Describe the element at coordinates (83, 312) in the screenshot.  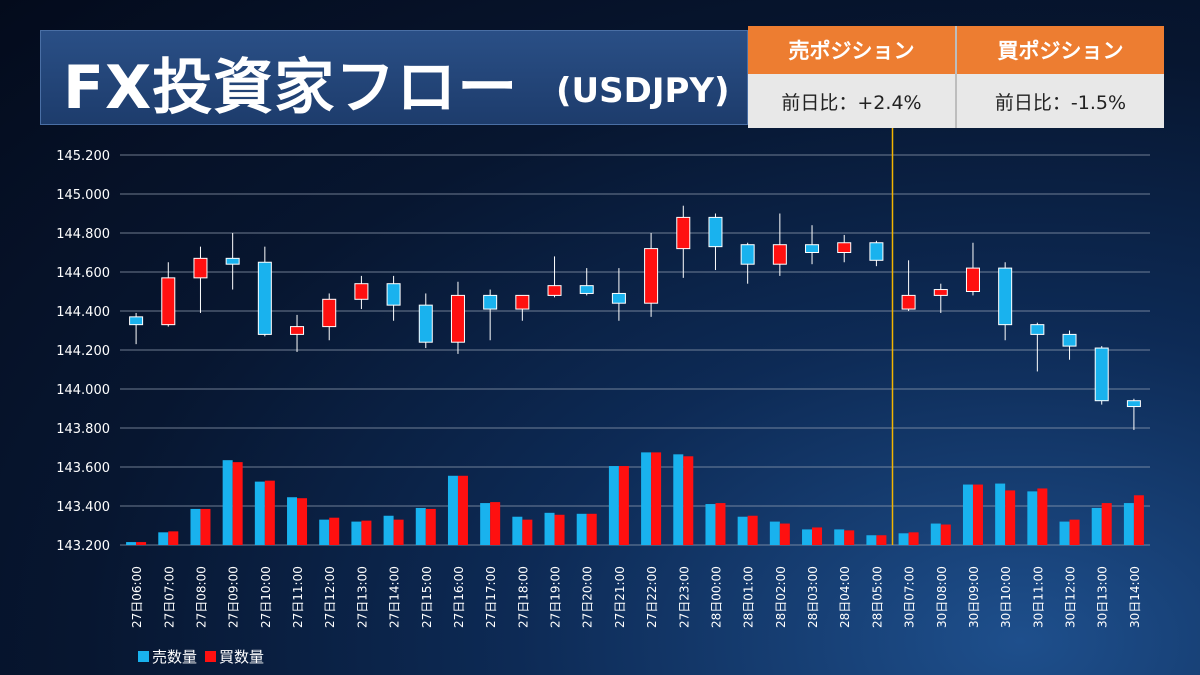
I see `y-tick-label: 144.400` at that location.